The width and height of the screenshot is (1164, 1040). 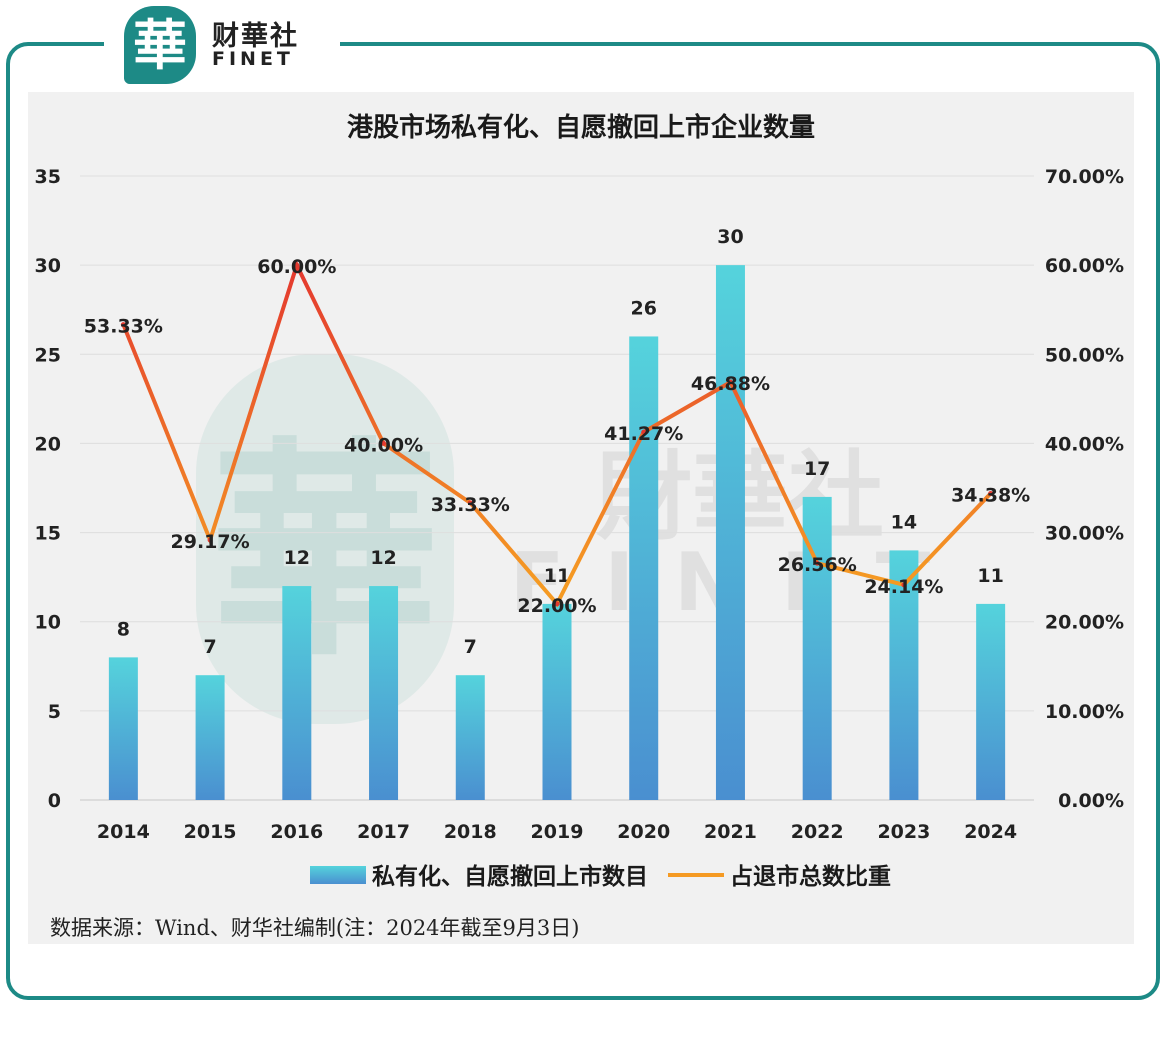 I want to click on x-tick-label: 2017, so click(x=383, y=832).